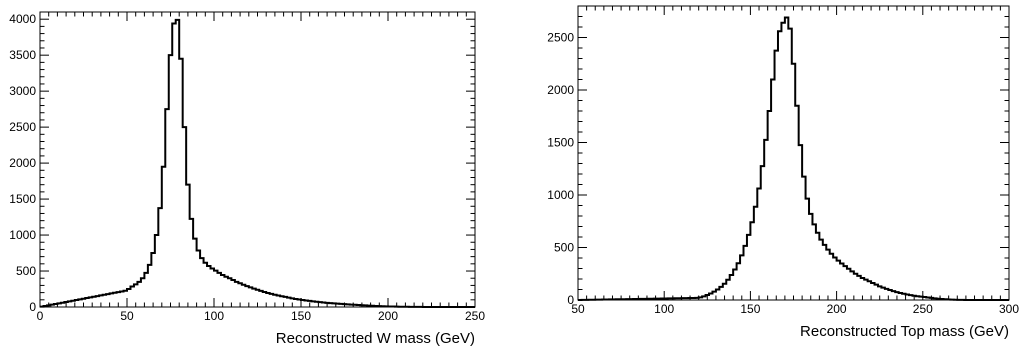  Describe the element at coordinates (22, 235) in the screenshot. I see `w-mass-y-tick-label: 1000` at that location.